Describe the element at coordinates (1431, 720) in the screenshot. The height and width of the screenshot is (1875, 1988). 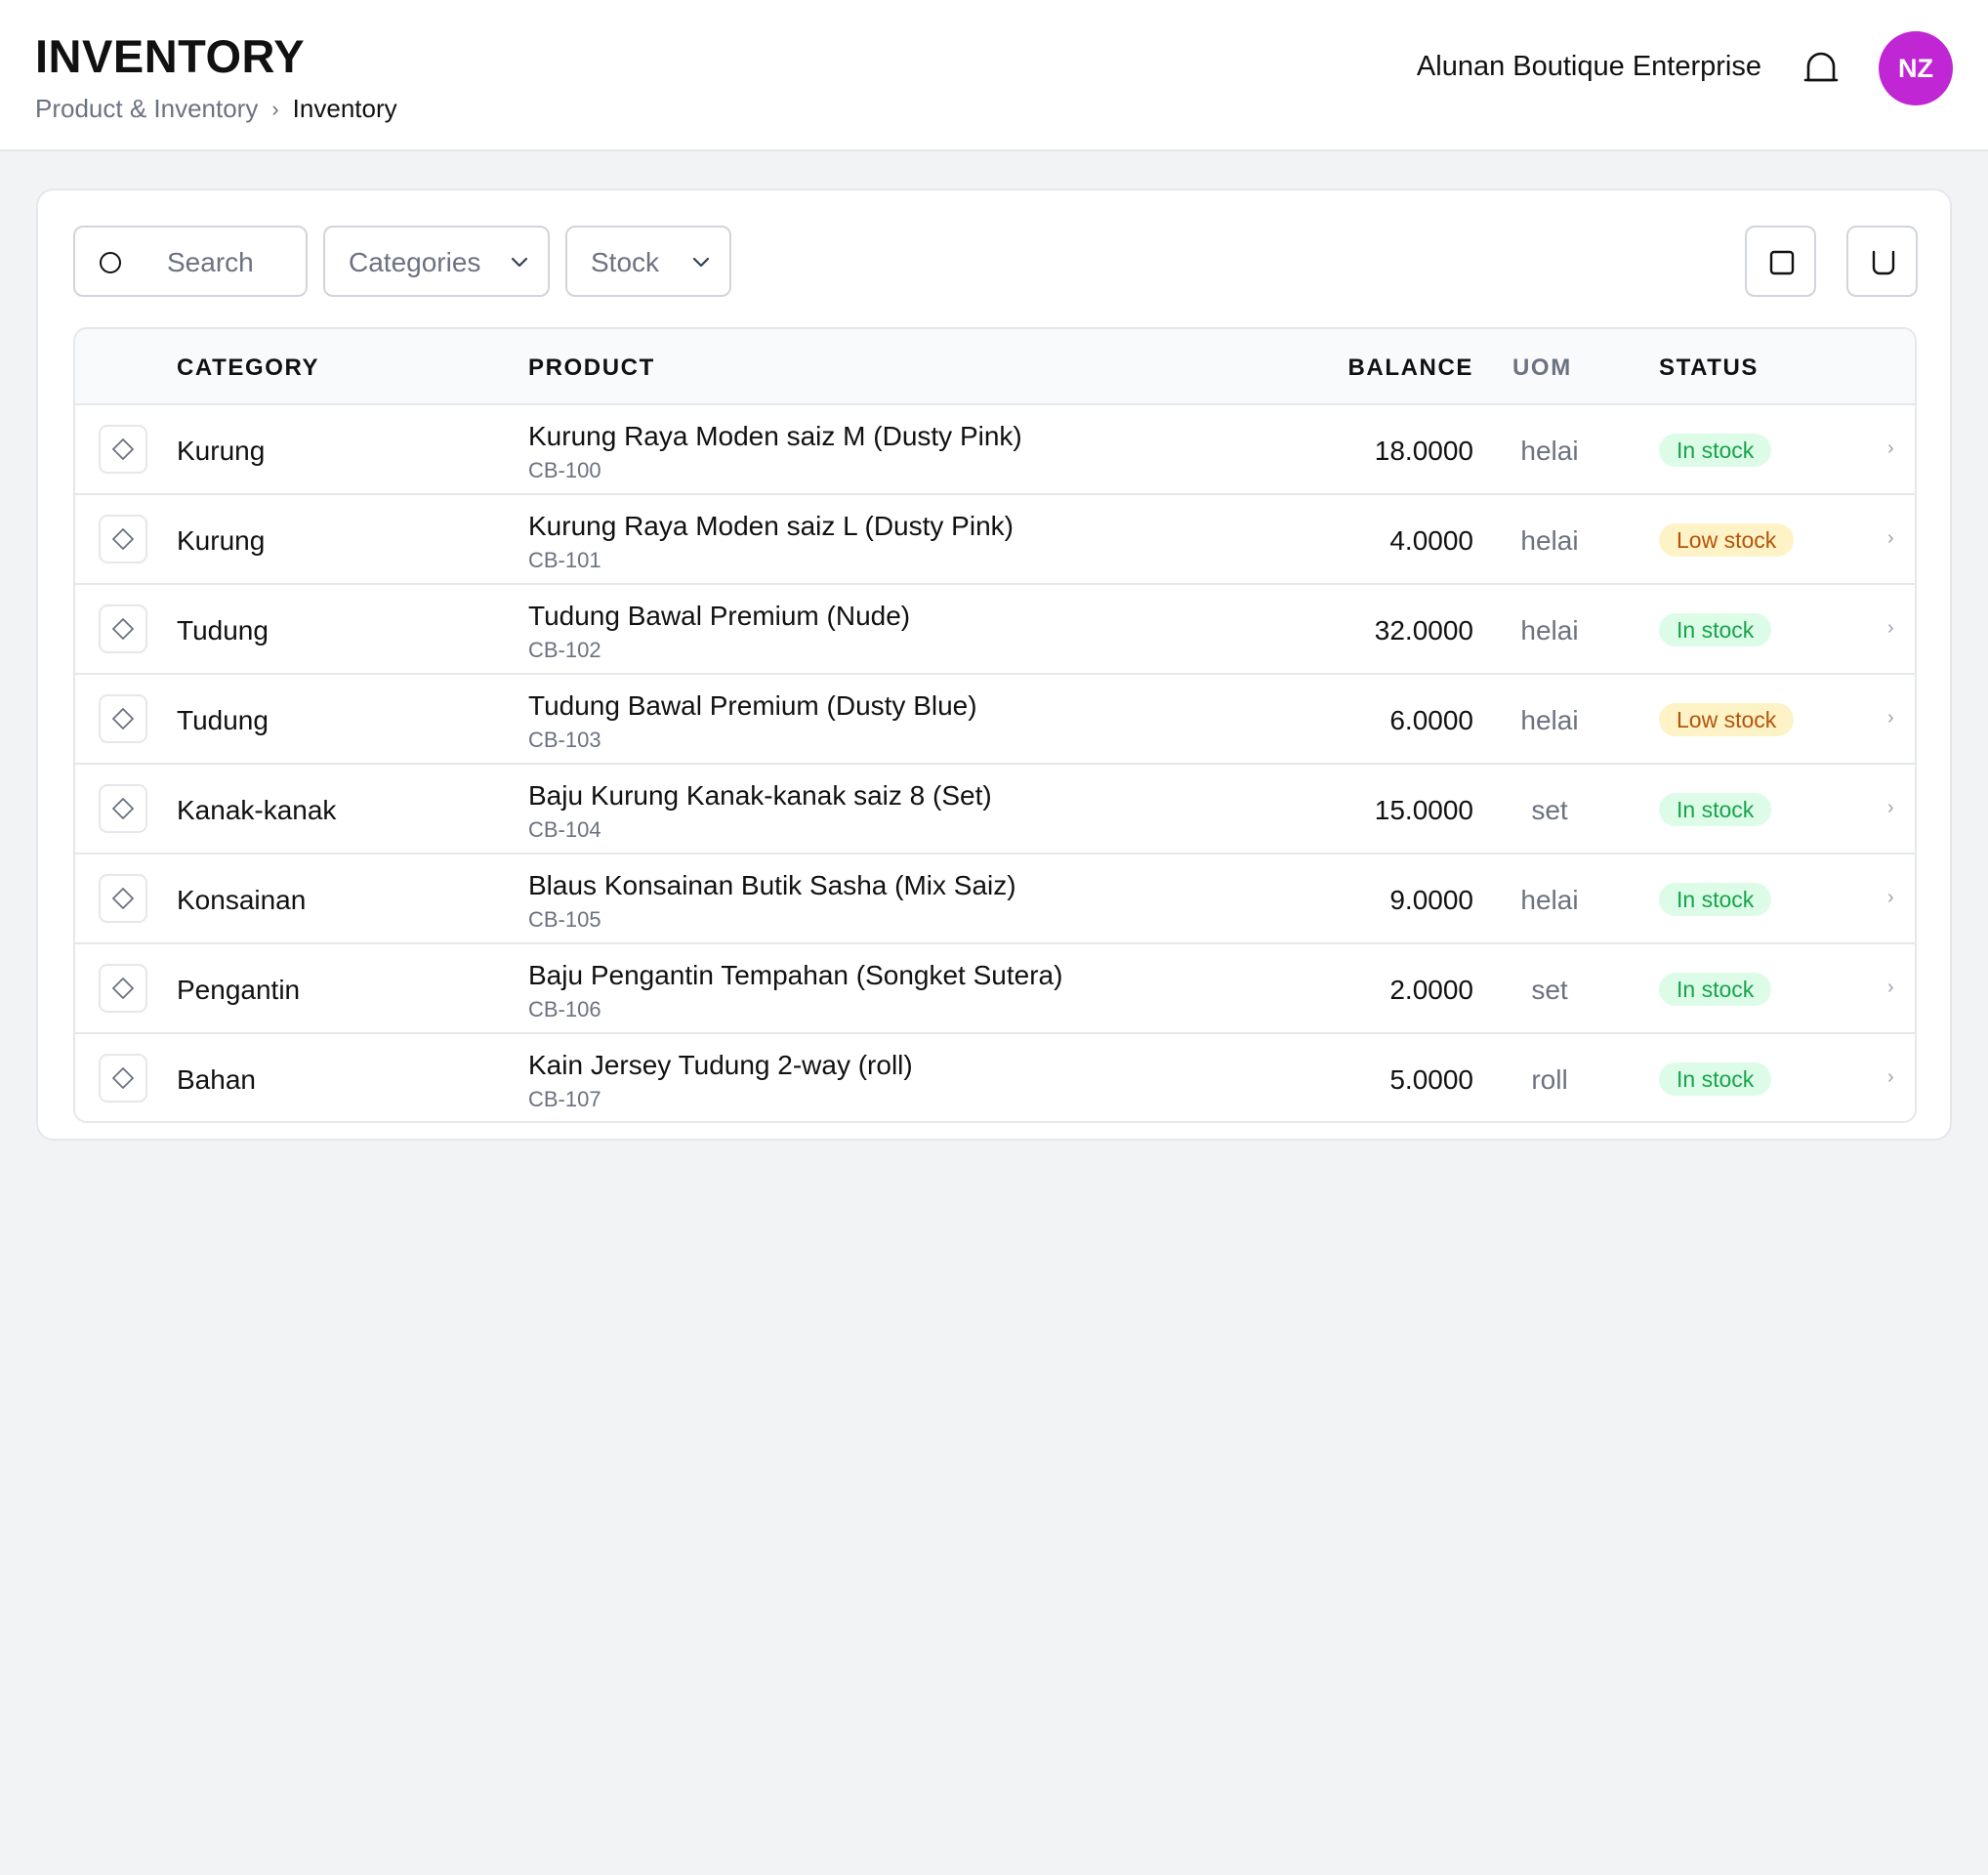
I see `cell-balance: 6.0000` at that location.